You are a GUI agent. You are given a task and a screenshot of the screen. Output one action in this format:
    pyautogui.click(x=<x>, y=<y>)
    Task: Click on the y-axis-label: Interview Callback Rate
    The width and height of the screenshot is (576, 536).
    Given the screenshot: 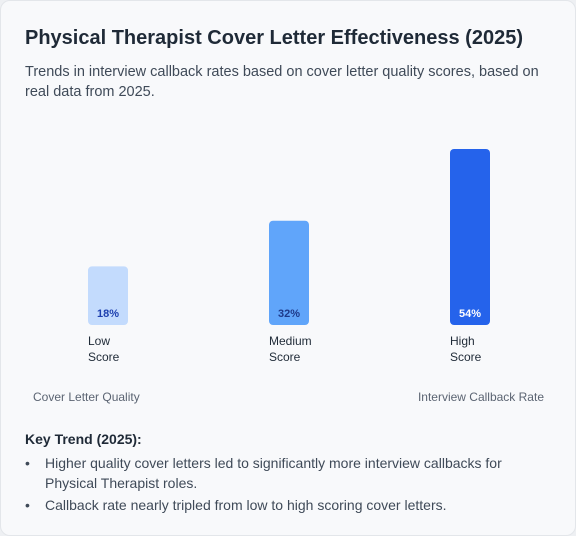 What is the action you would take?
    pyautogui.click(x=480, y=397)
    